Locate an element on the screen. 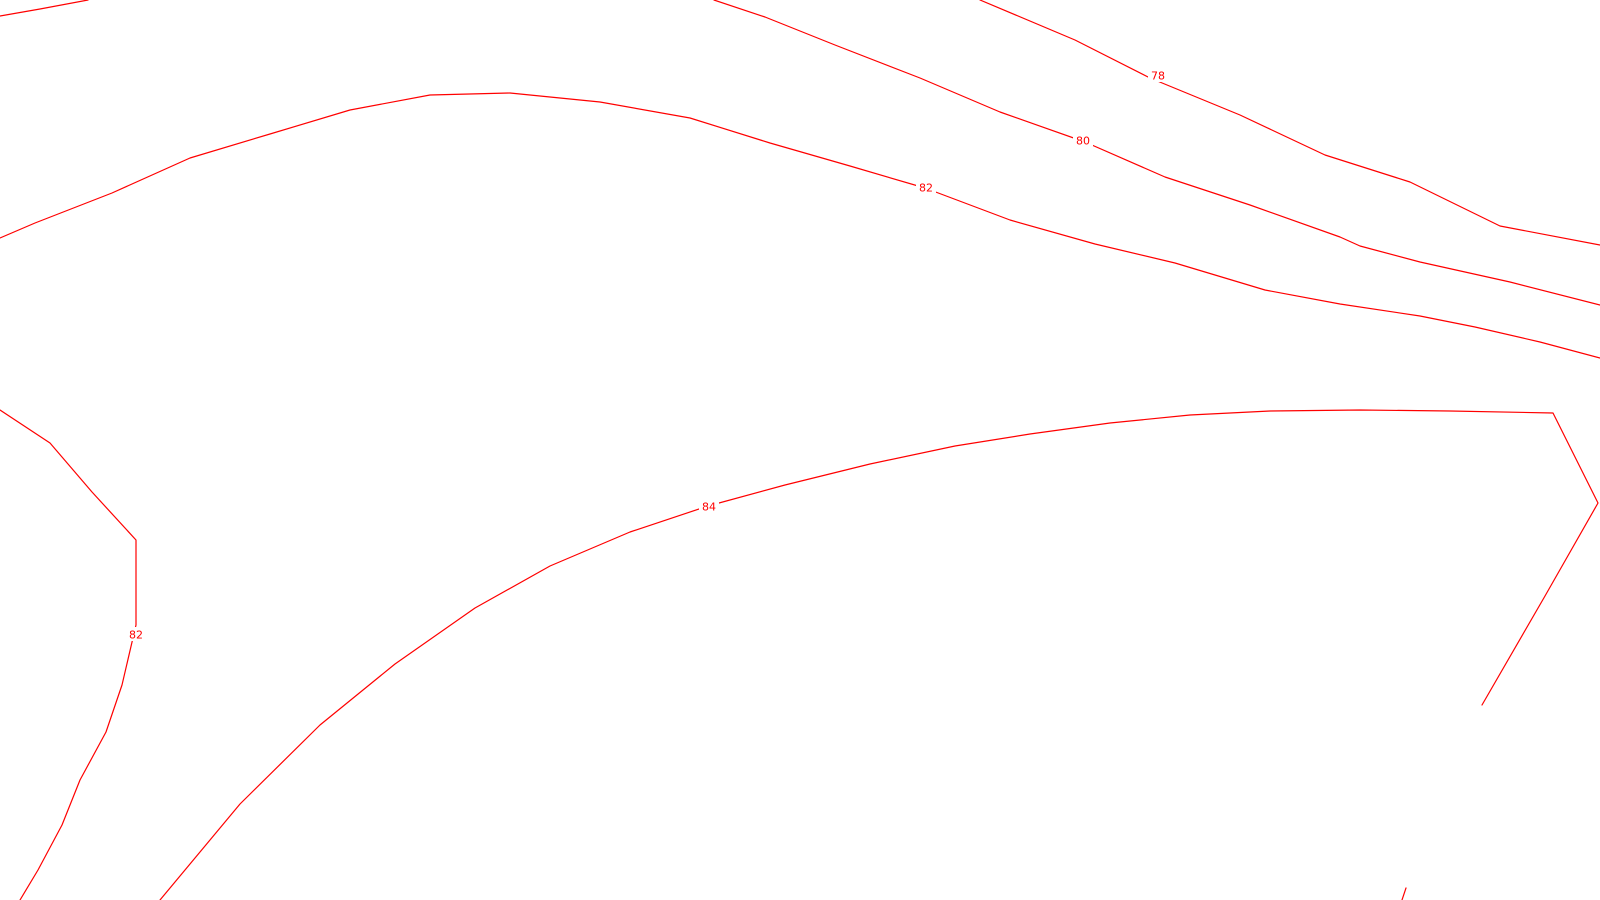  contour-label-78-halo is located at coordinates (1158, 75).